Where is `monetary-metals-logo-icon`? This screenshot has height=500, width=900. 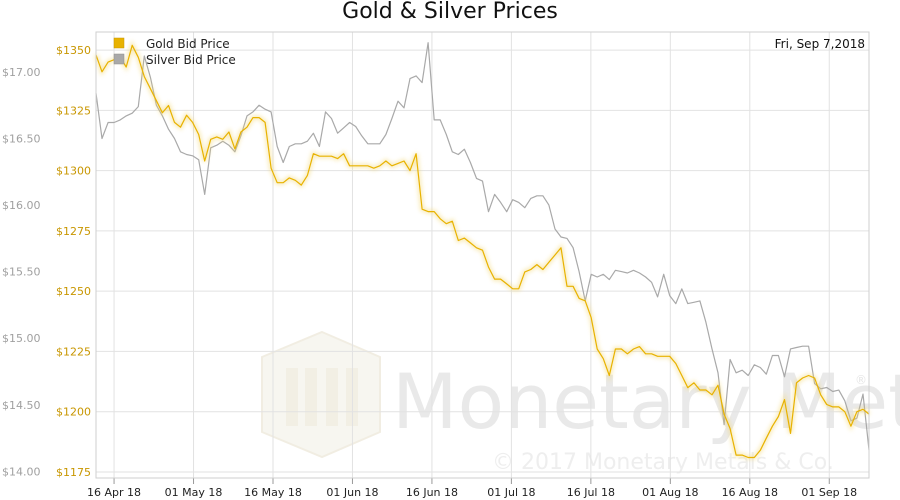 monetary-metals-logo-icon is located at coordinates (321, 394).